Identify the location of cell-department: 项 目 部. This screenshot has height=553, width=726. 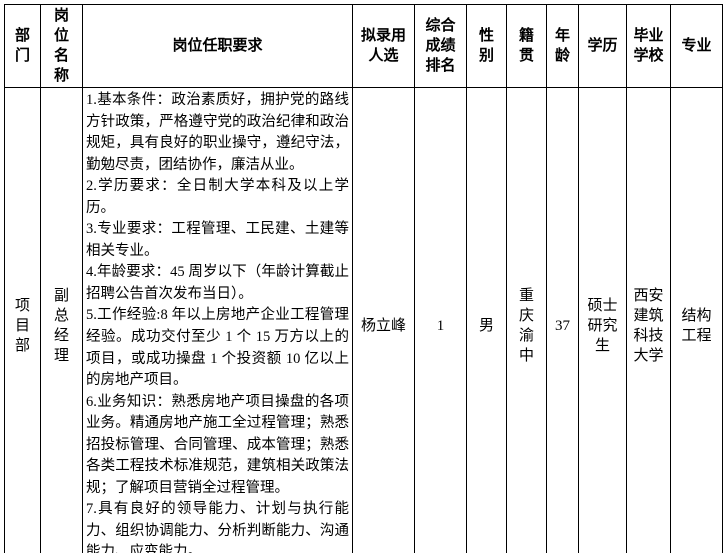
(22, 319).